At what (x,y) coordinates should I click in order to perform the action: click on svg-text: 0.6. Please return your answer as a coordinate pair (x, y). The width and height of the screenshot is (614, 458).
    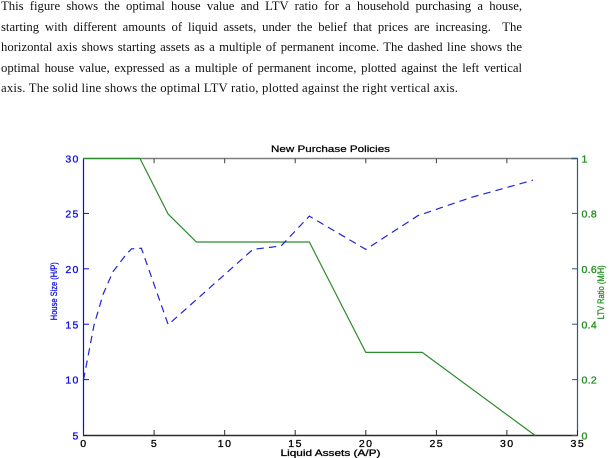
    Looking at the image, I should click on (590, 270).